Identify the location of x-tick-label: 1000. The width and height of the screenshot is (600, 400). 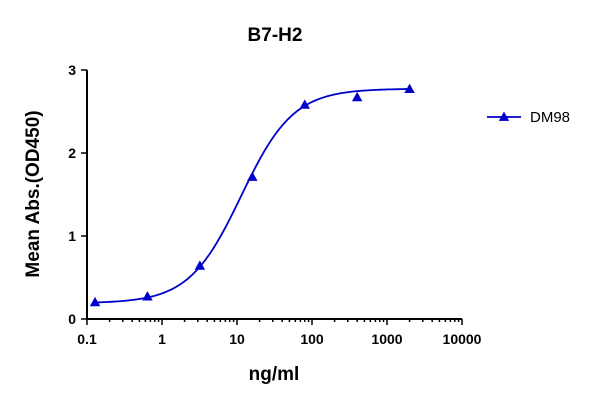
(386, 339).